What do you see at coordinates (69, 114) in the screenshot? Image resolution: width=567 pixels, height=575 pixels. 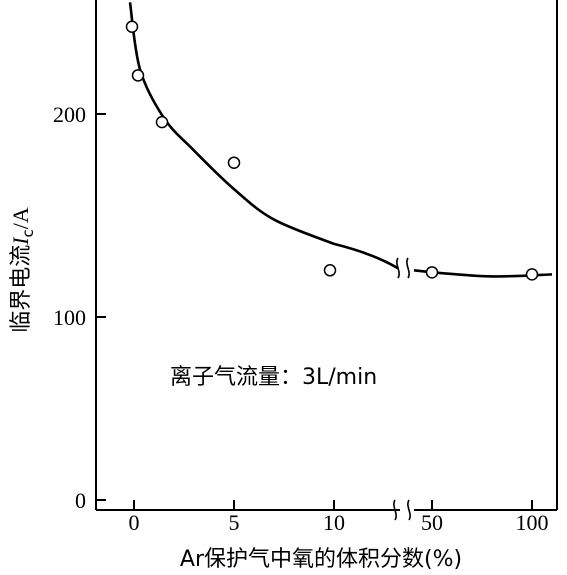 I see `y-tick-label-200: 200` at bounding box center [69, 114].